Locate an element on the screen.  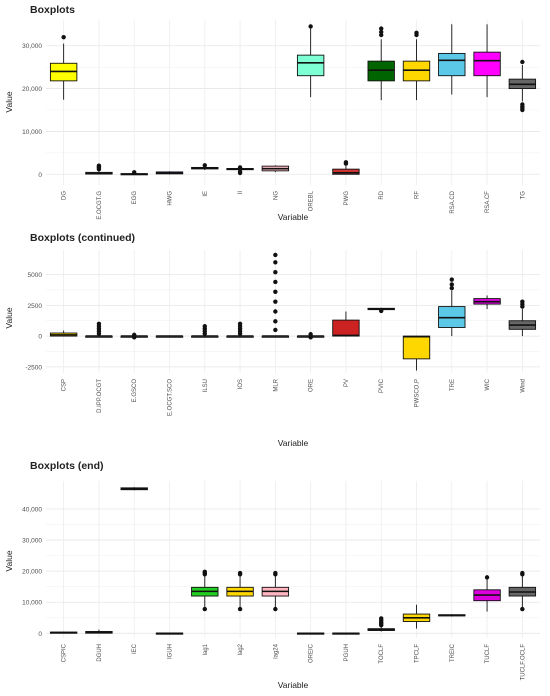
x-tick-label: CSPIC is located at coordinates (65, 652).